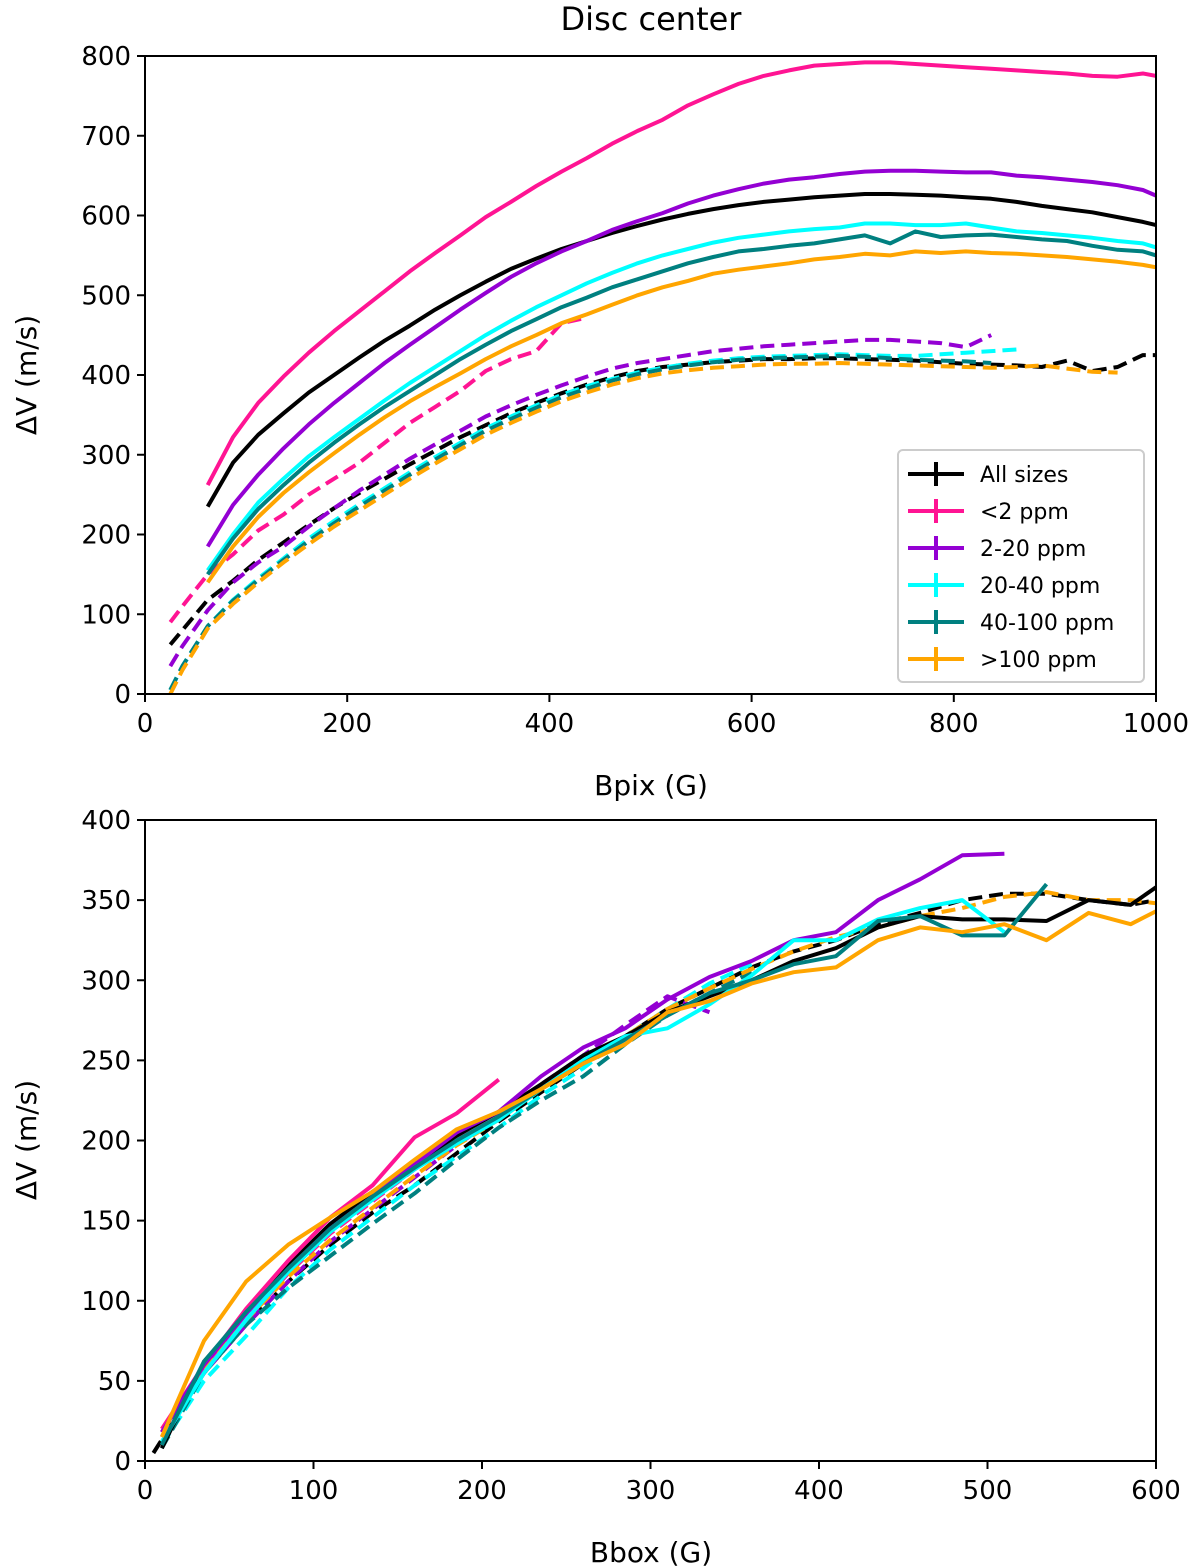 Image resolution: width=1200 pixels, height=1567 pixels. What do you see at coordinates (145, 724) in the screenshot?
I see `top-x-tick-label: 0` at bounding box center [145, 724].